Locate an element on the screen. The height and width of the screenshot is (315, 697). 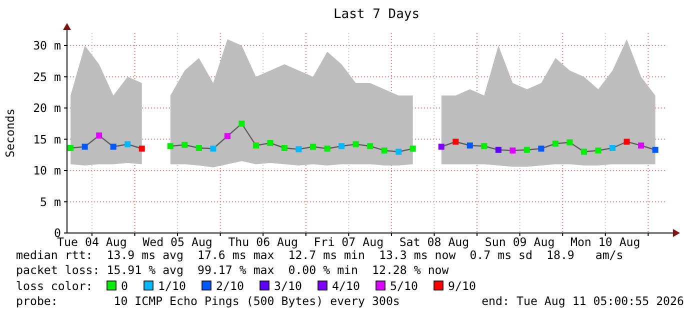
legend-title: loss color: is located at coordinates (54, 286).